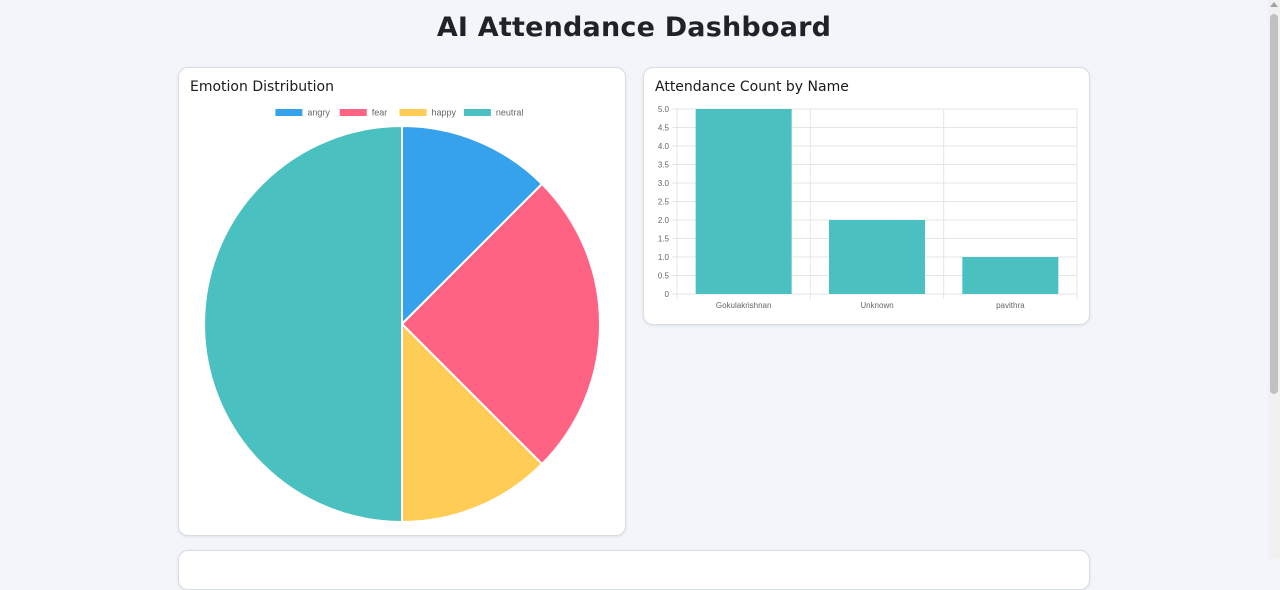 The image size is (1280, 590). Describe the element at coordinates (510, 113) in the screenshot. I see `legend-label-neutral: neutral` at that location.